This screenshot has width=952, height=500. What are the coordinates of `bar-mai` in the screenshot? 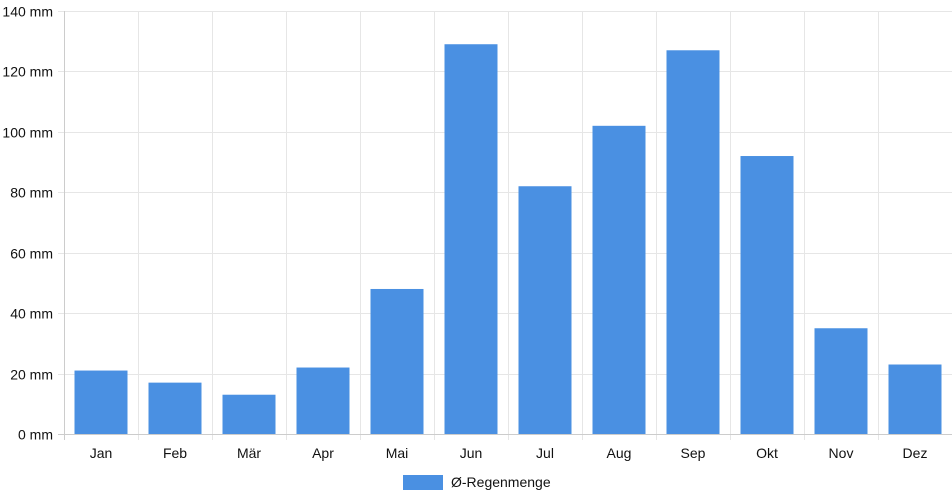 It's located at (397, 361).